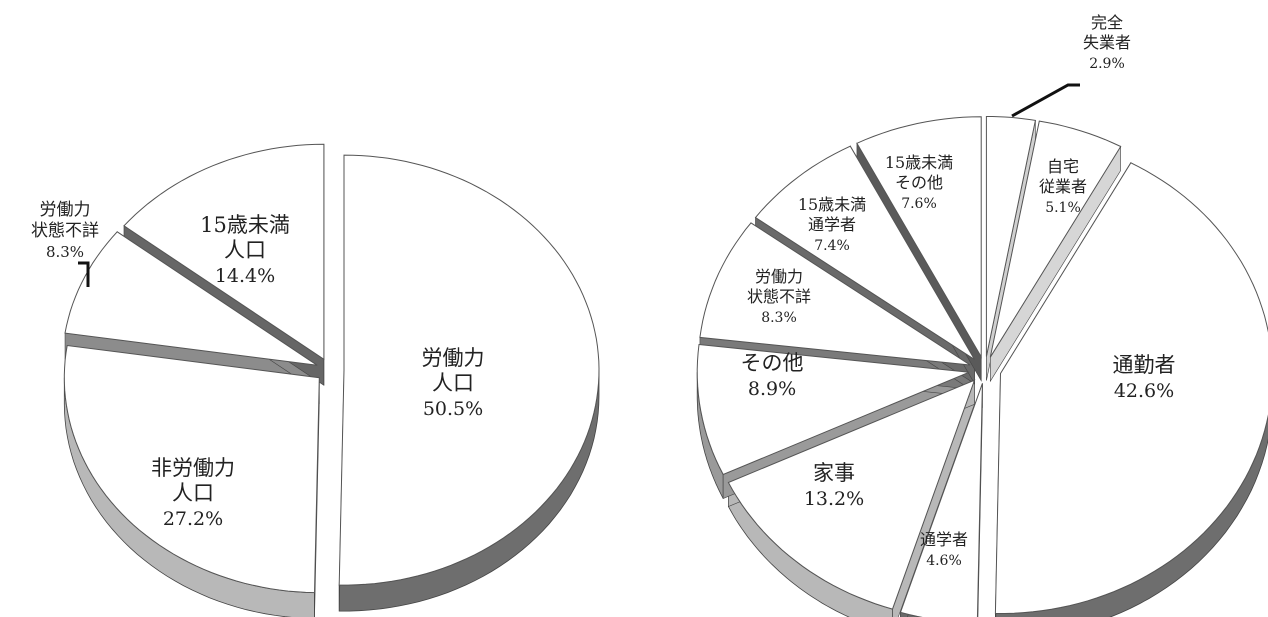  Describe the element at coordinates (832, 246) in the screenshot. I see `slice-value-under15_student: 7.4%` at that location.